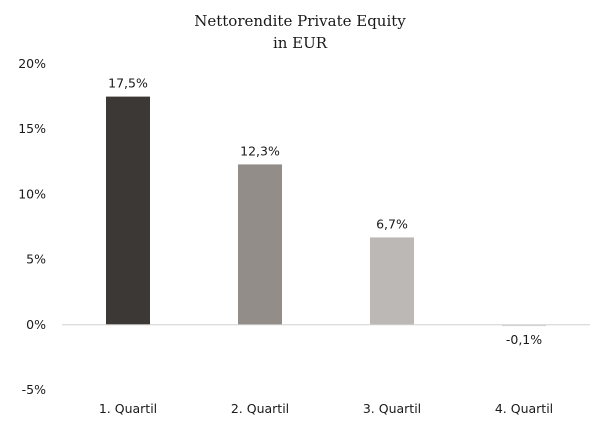  I want to click on bar-data-label: 12,3%, so click(260, 150).